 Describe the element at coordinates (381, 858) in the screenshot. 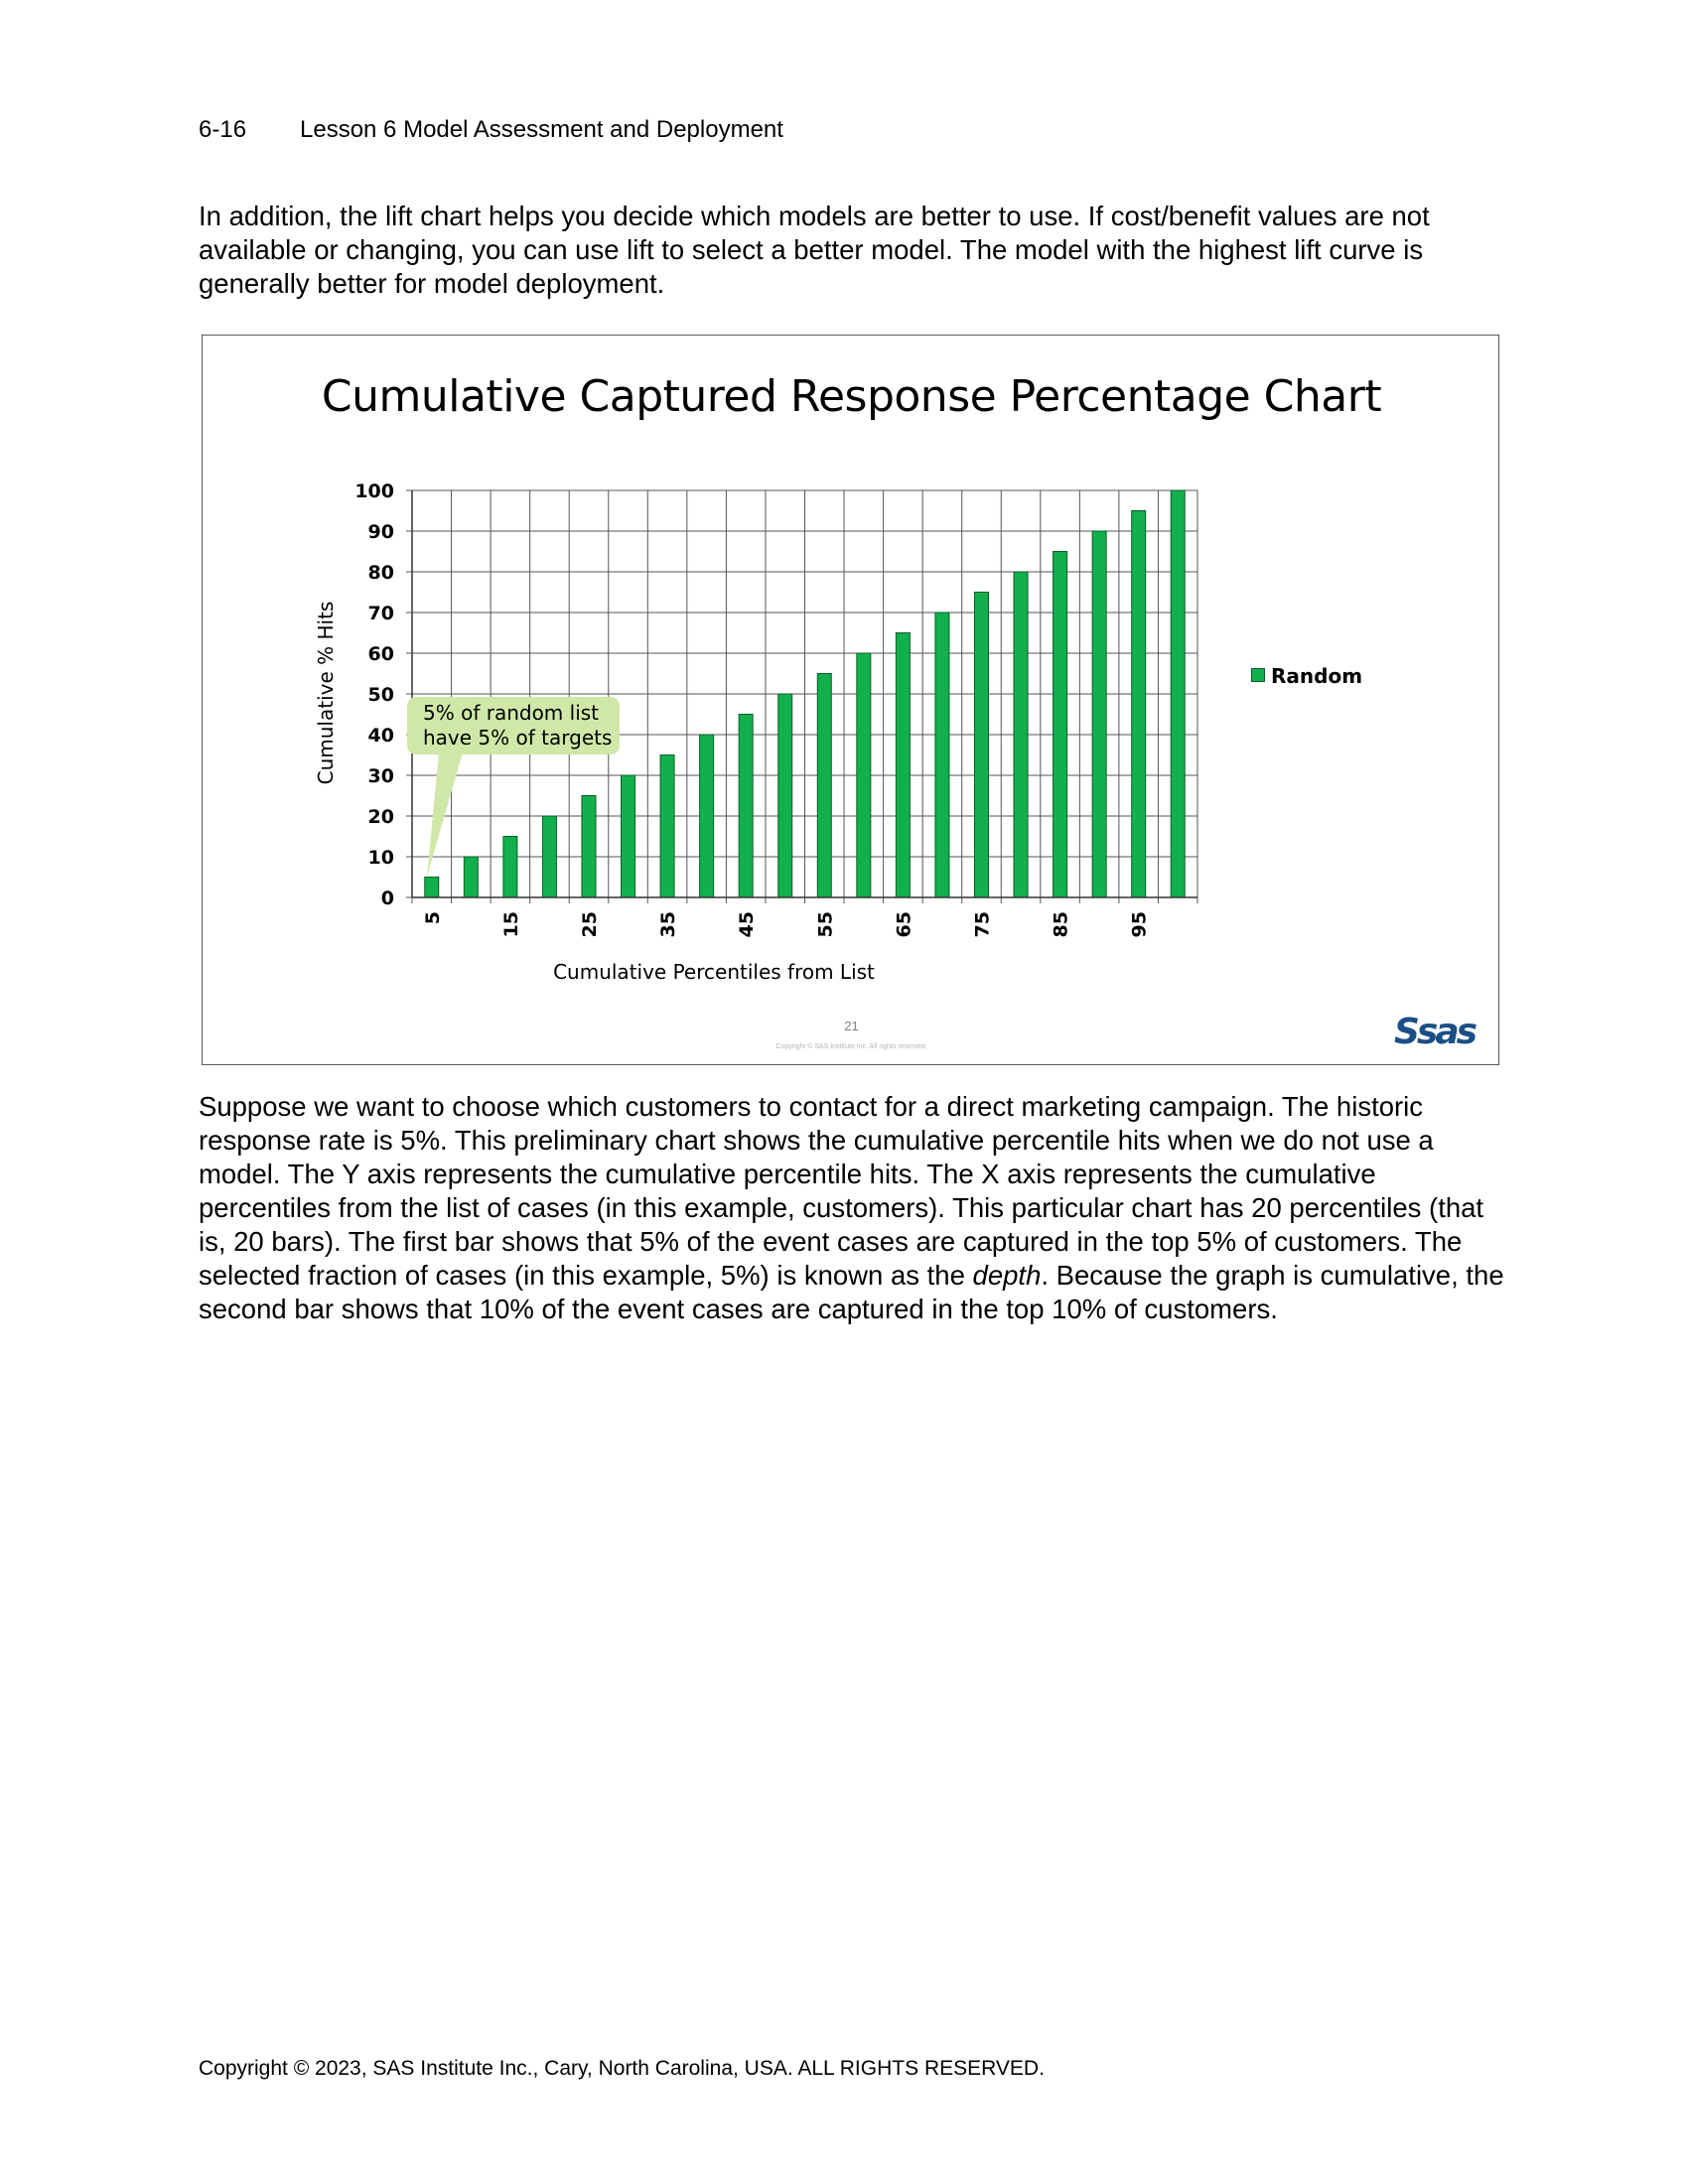

I see `y-tick-label: 10` at that location.